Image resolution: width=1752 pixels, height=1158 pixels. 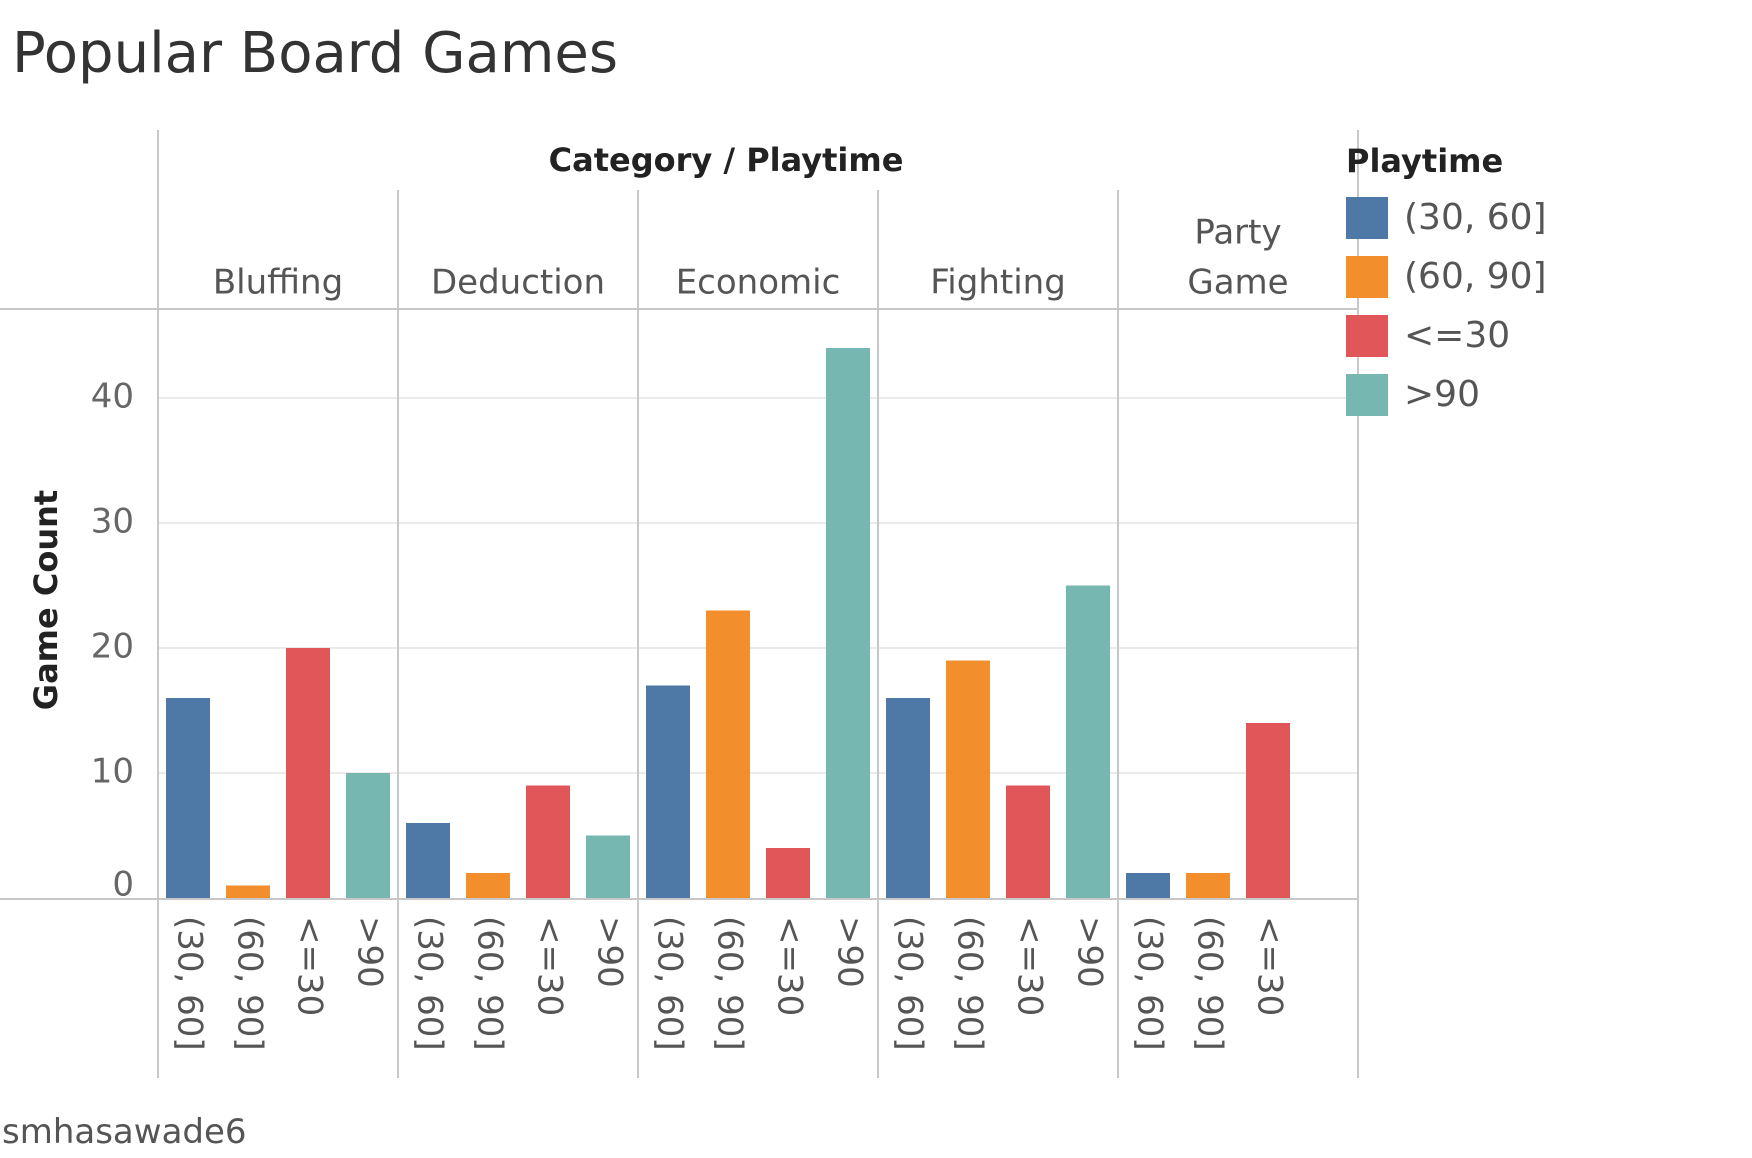 What do you see at coordinates (278, 283) in the screenshot?
I see `category-label: Bluffing` at bounding box center [278, 283].